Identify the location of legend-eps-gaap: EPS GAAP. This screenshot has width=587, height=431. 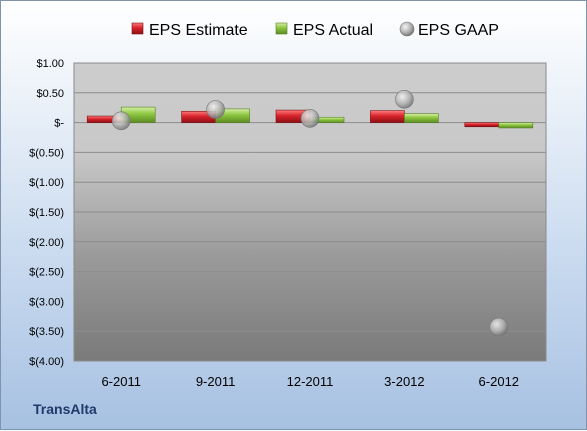
(449, 30).